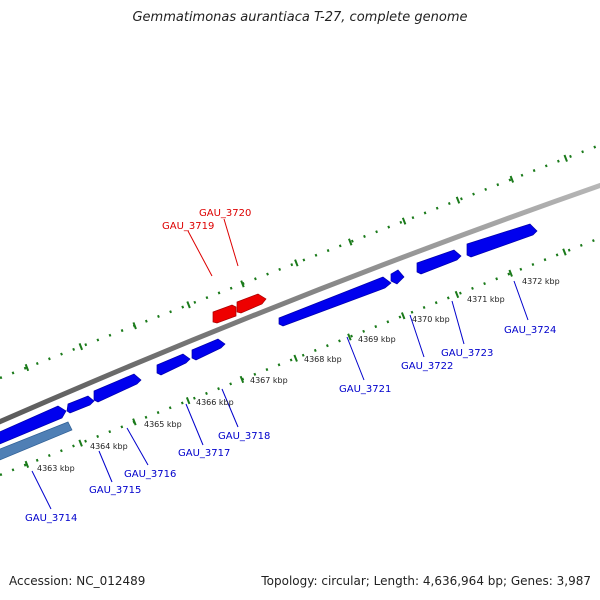  I want to click on tick-label-4363: 4363 kbp, so click(56, 468).